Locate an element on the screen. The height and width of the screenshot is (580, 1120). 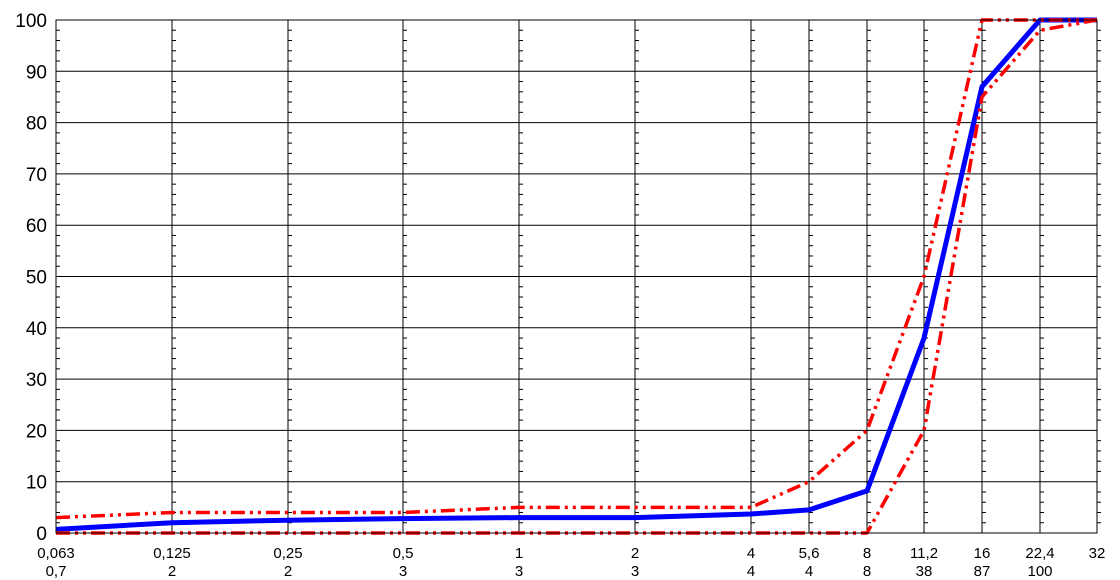
x-tick-label: 32 is located at coordinates (1097, 553).